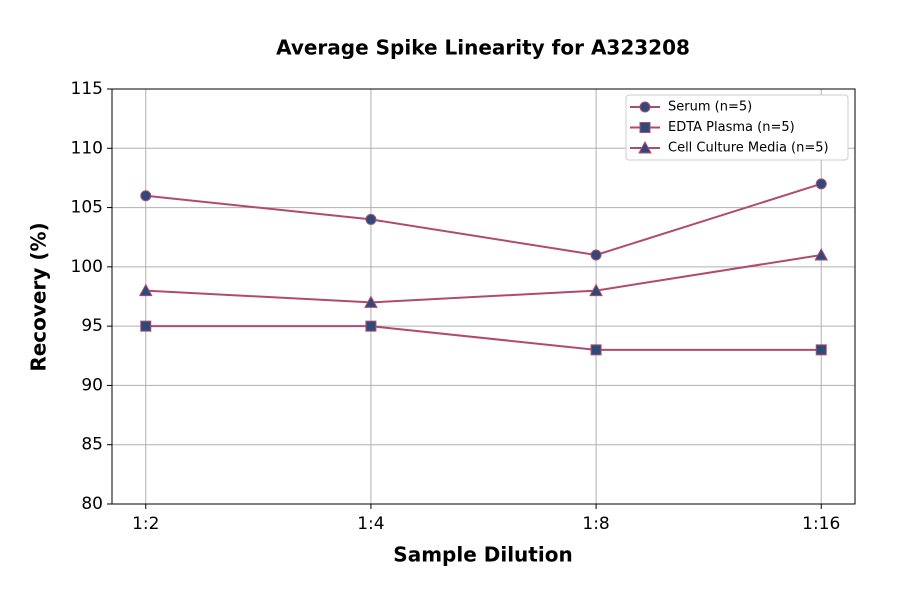 Image resolution: width=900 pixels, height=594 pixels. Describe the element at coordinates (39, 296) in the screenshot. I see `y-axis-label: Recovery (%)` at that location.